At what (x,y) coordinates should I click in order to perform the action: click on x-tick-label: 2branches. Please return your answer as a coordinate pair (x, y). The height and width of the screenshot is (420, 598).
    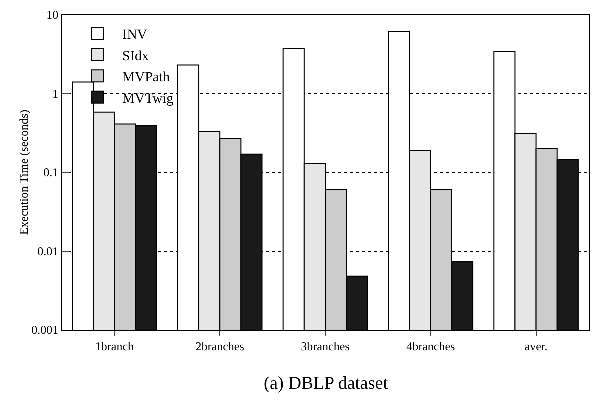
    Looking at the image, I should click on (220, 346).